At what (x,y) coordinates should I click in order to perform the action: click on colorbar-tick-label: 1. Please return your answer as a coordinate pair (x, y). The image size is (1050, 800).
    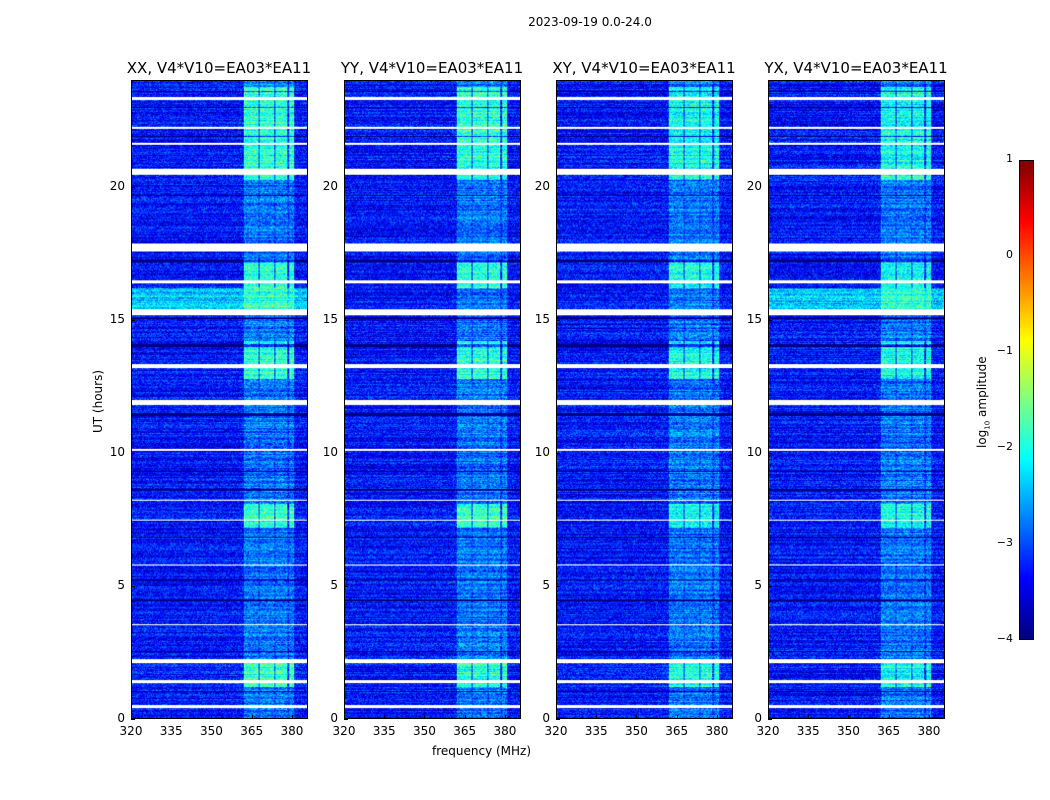
    Looking at the image, I should click on (1009, 158).